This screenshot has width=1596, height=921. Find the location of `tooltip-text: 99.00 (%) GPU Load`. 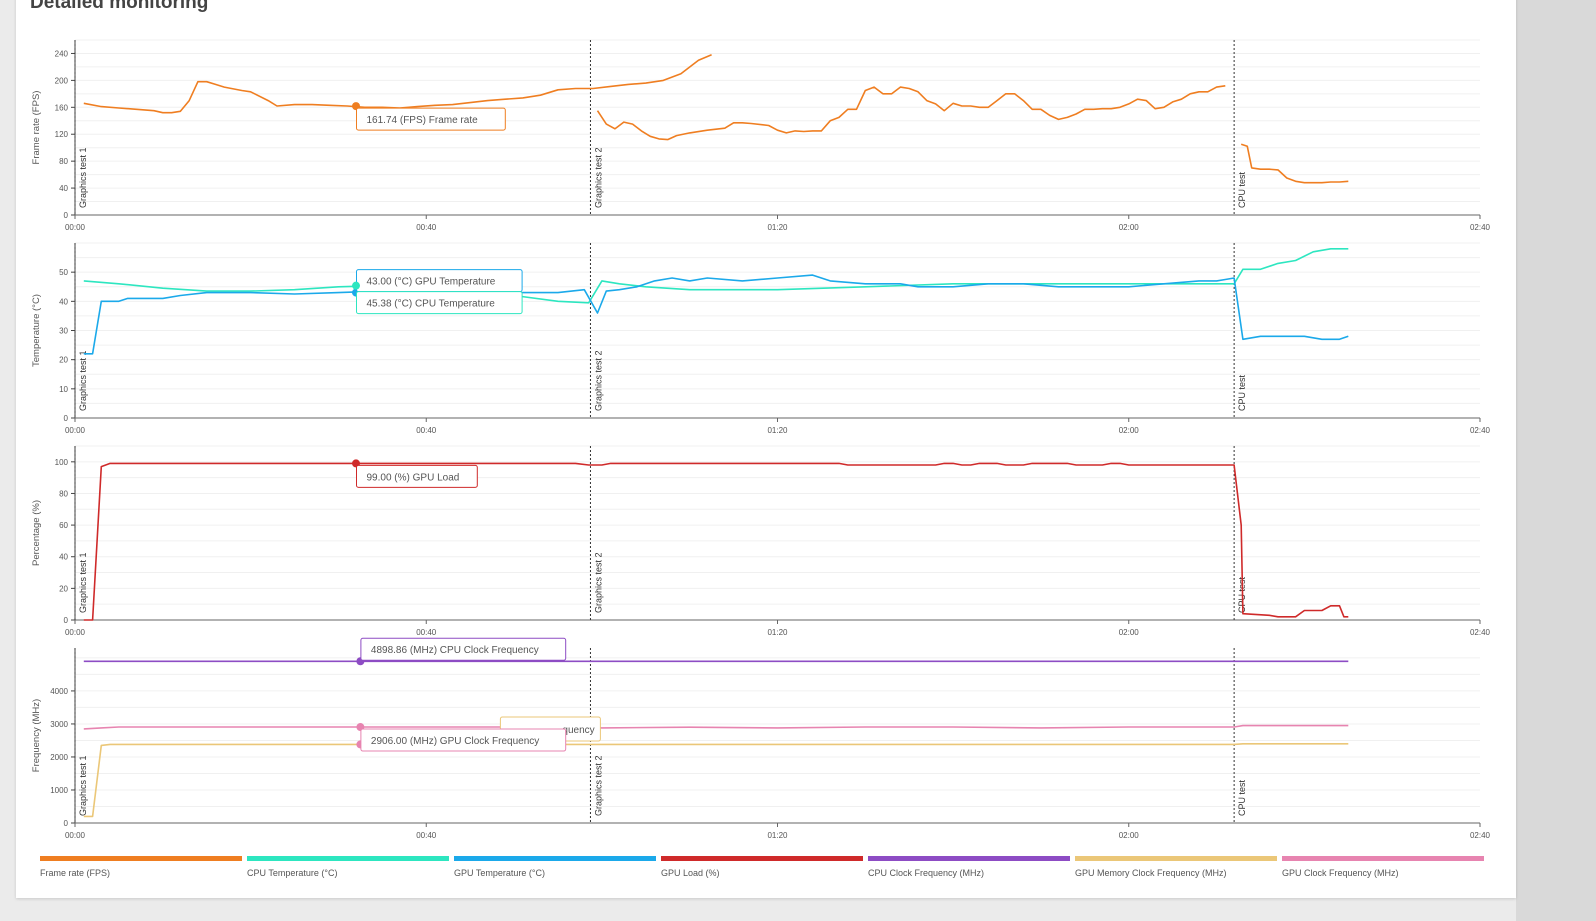

tooltip-text: 99.00 (%) GPU Load is located at coordinates (413, 477).